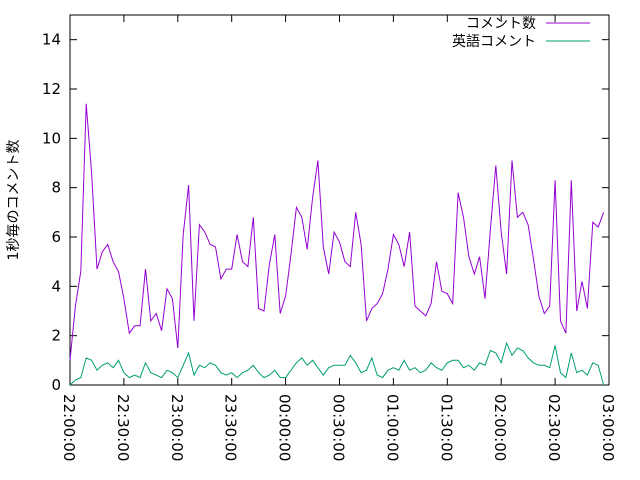  I want to click on x-tick-label: 02:30:00, so click(554, 427).